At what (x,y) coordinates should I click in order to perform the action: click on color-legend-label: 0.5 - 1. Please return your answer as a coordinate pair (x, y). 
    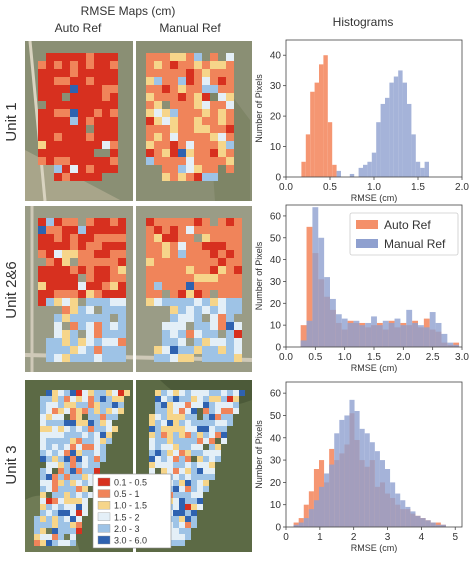
    Looking at the image, I should click on (127, 494).